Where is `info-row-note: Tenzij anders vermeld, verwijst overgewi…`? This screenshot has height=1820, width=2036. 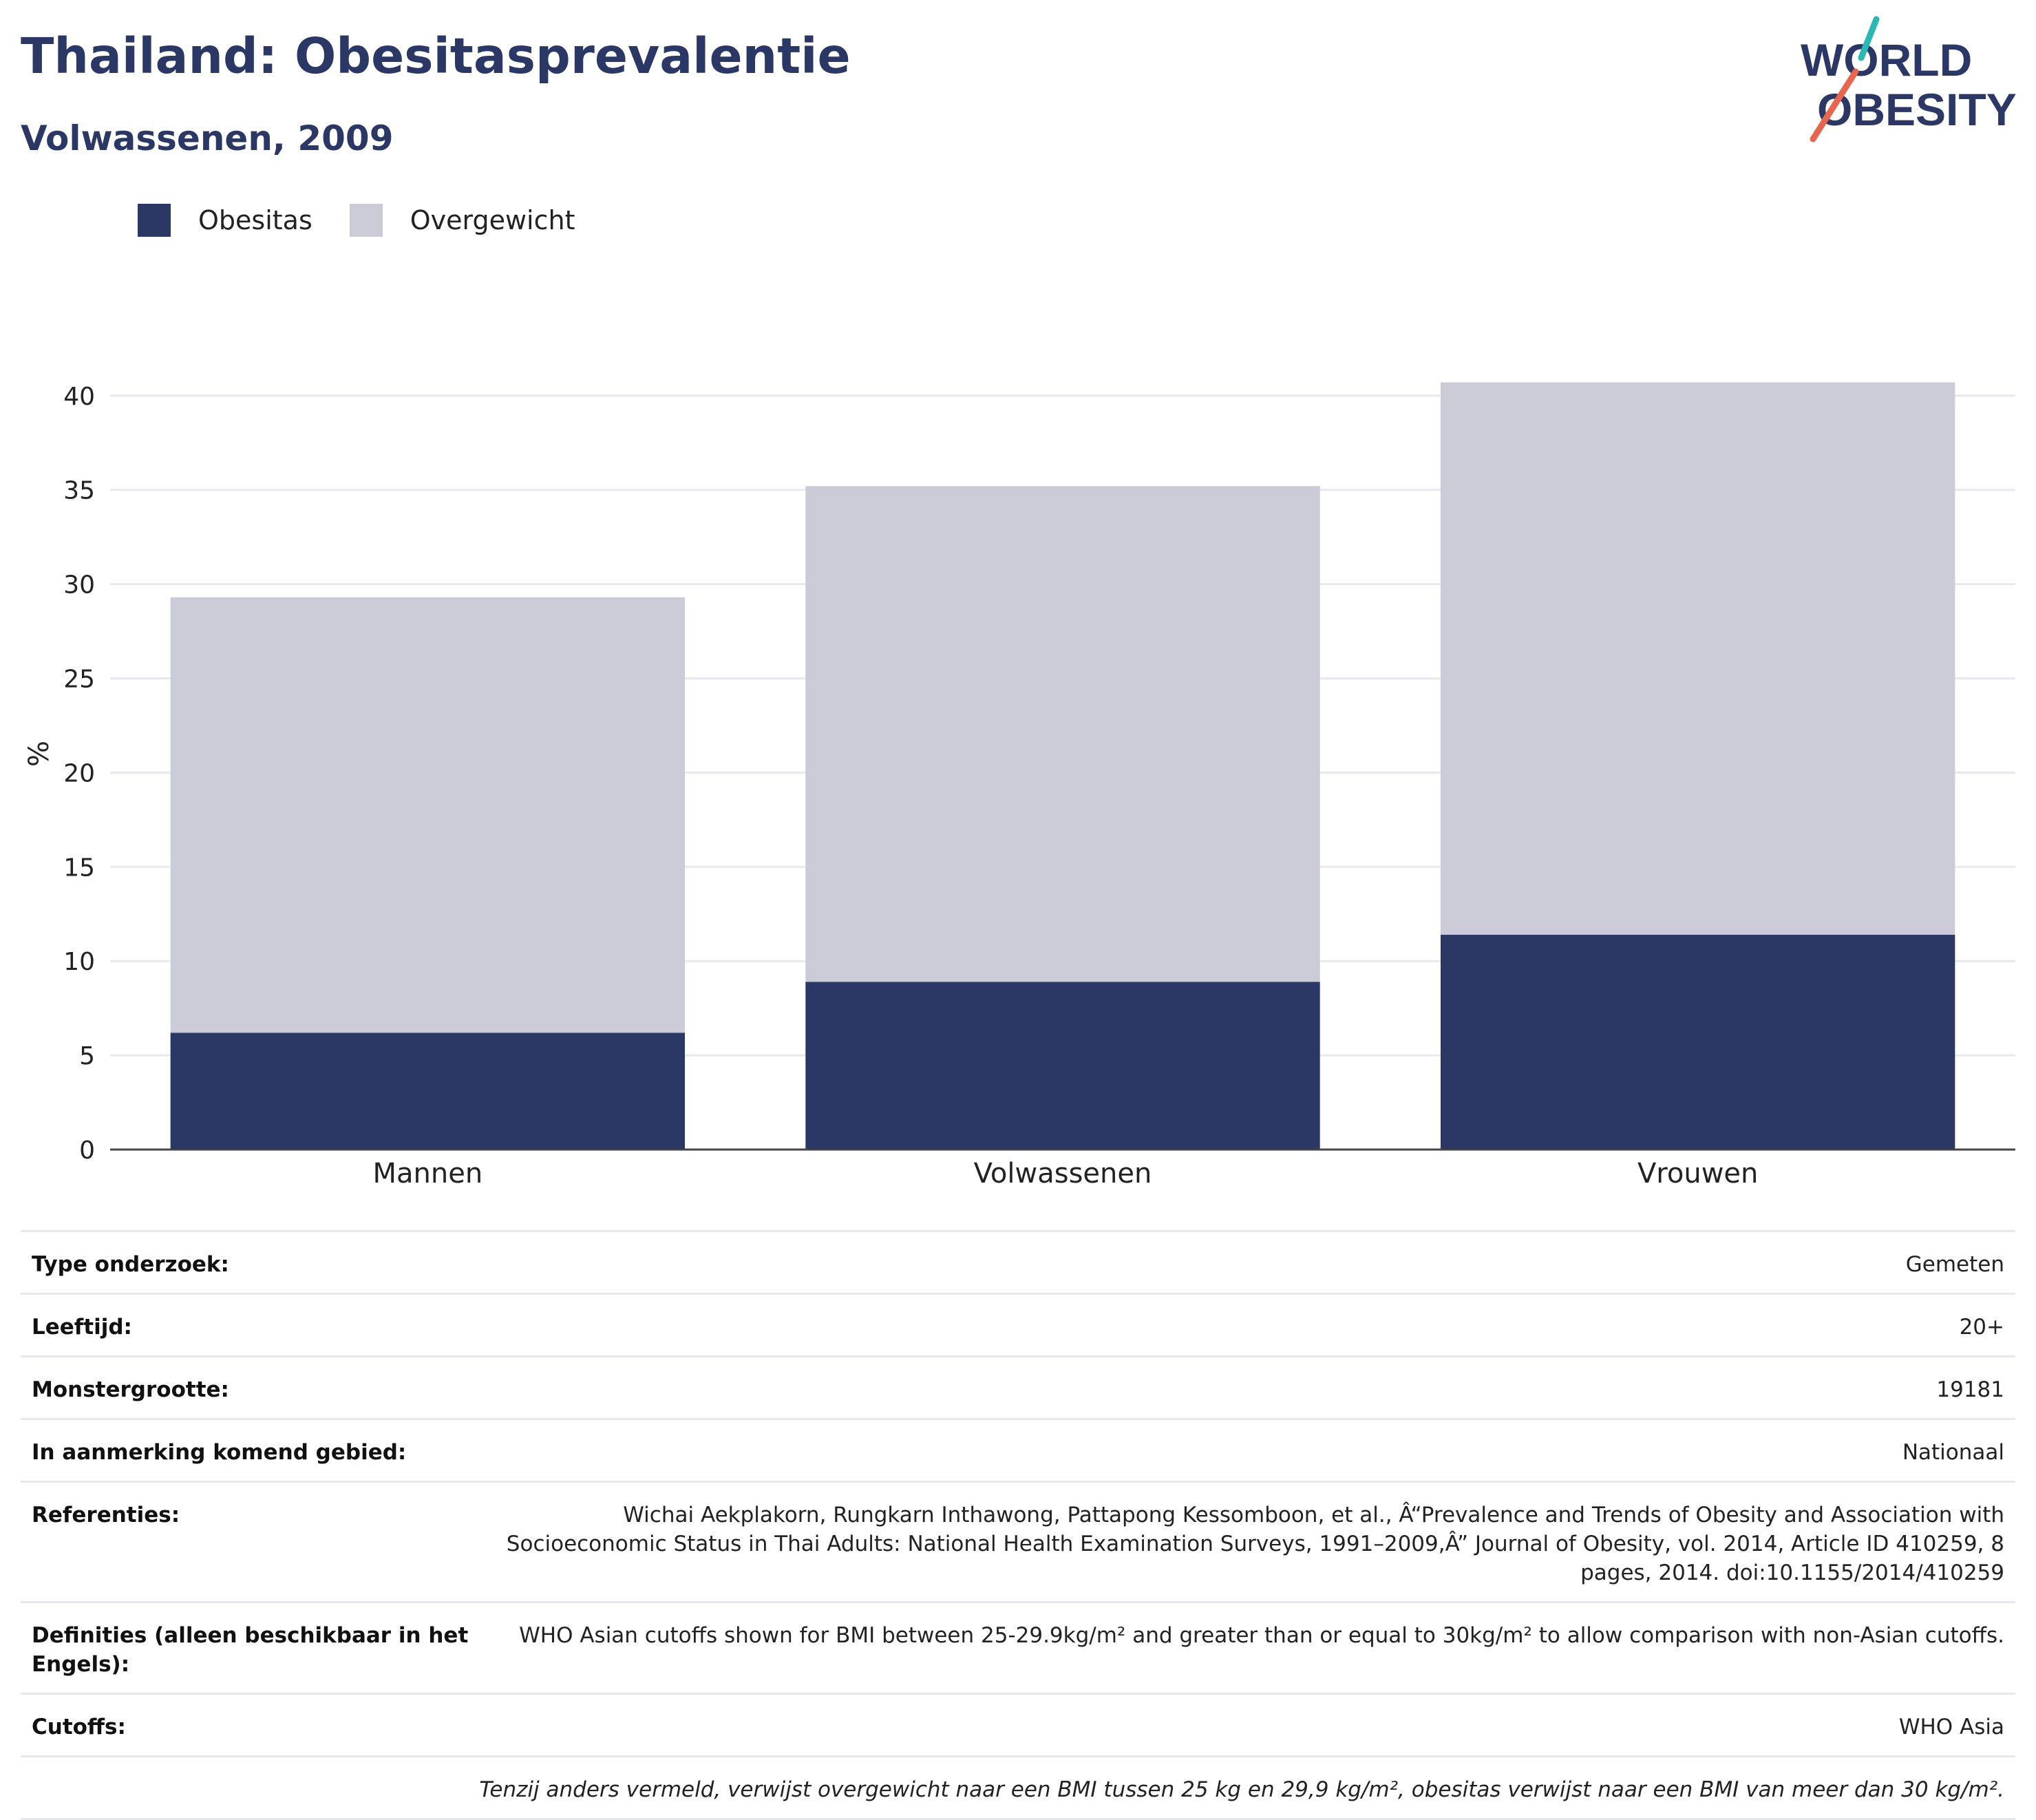 info-row-note: Tenzij anders vermeld, verwijst overgewi… is located at coordinates (1018, 1787).